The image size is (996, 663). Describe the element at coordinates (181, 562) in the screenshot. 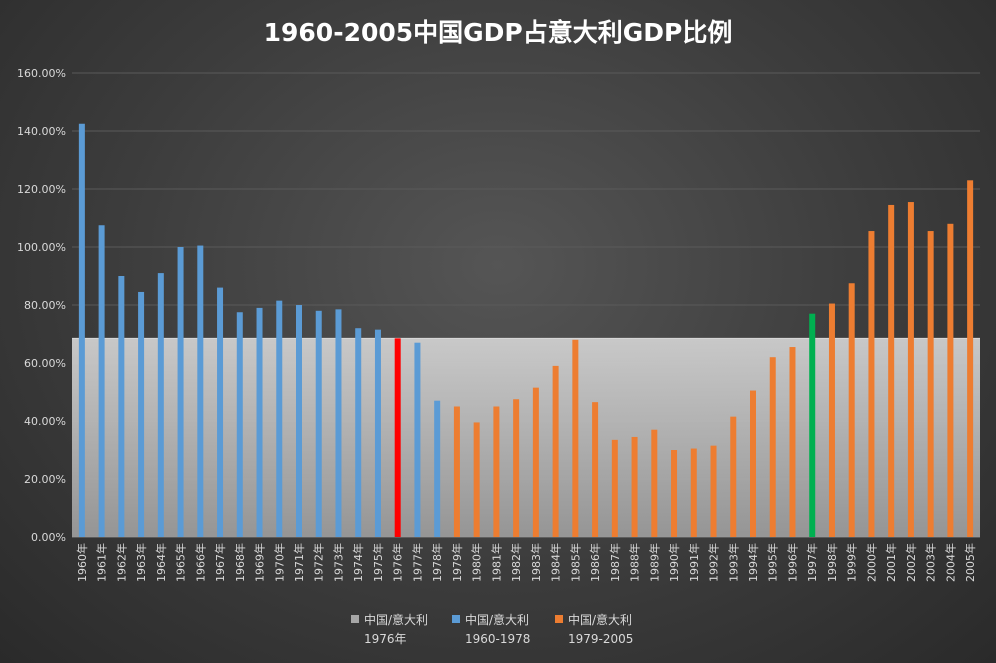

I see `x-tick-label: 1965年` at that location.